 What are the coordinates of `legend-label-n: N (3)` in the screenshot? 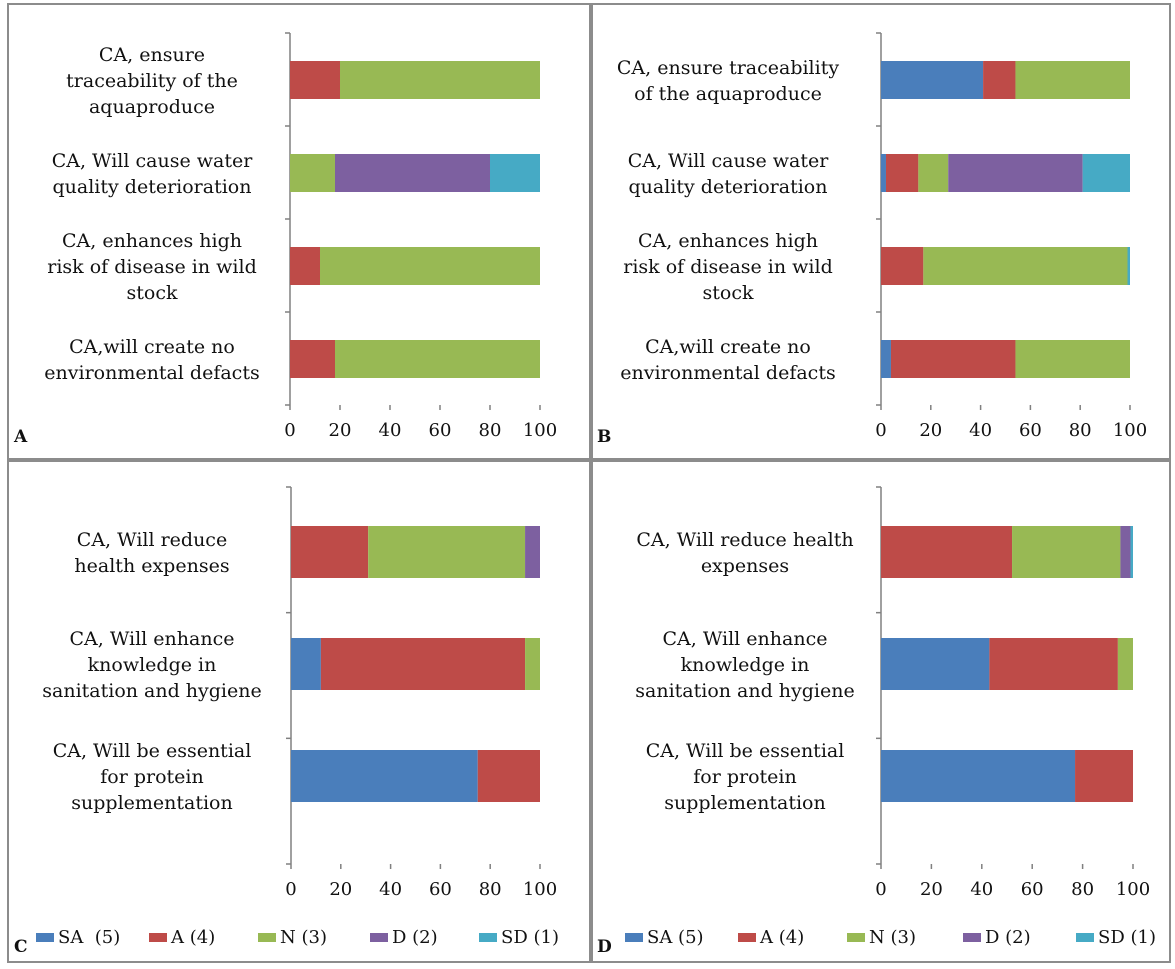 It's located at (303, 937).